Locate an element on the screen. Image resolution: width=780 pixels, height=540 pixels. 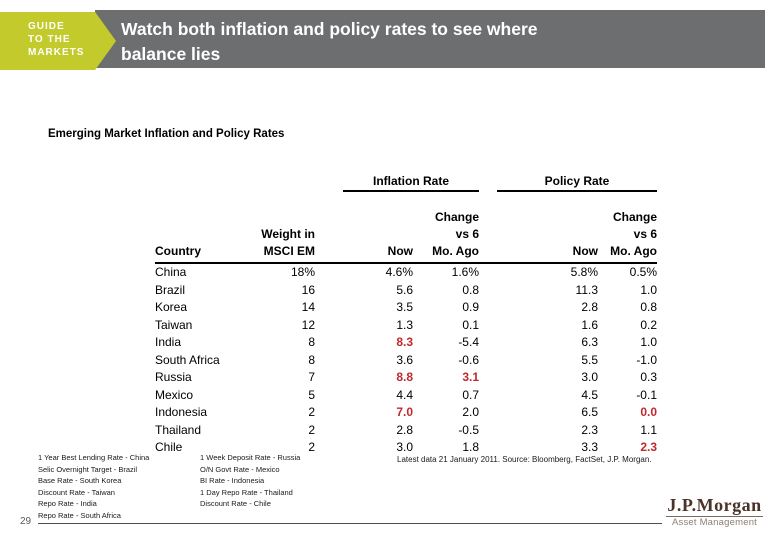
cell-country: Korea is located at coordinates (171, 307).